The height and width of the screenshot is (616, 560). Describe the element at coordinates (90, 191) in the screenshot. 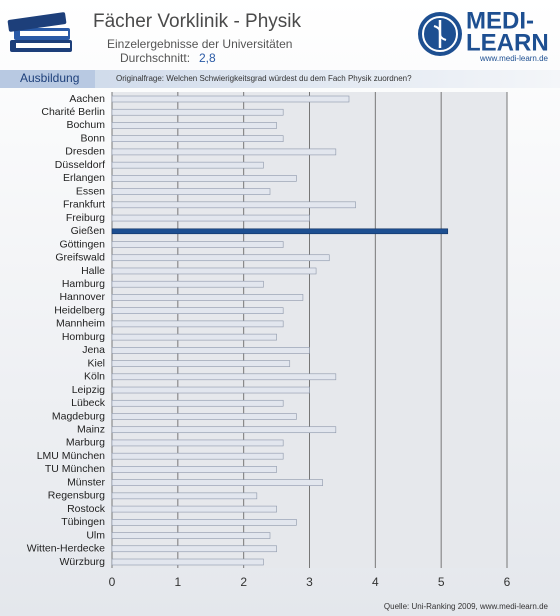

I see `y-tick-label: Essen` at that location.